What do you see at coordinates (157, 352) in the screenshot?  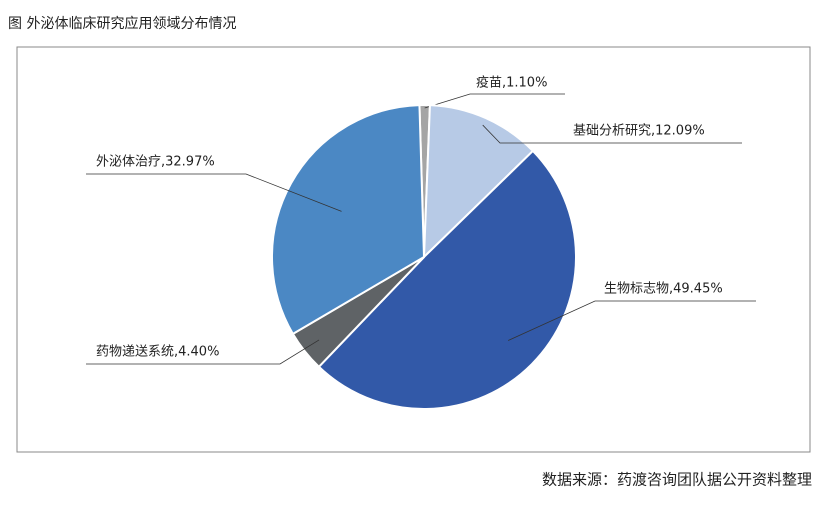 I see `data-label: 药物递送系统,4.40%` at bounding box center [157, 352].